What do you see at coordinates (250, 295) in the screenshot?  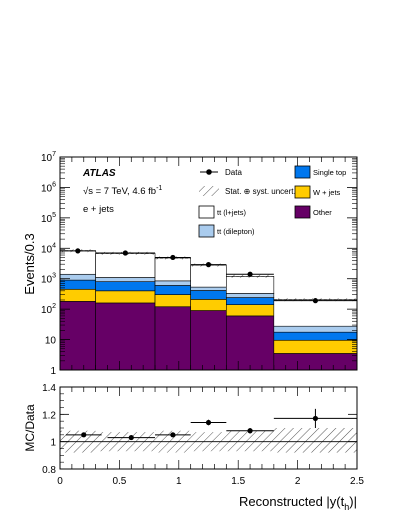 I see `bar-tt-dilepton--4` at bounding box center [250, 295].